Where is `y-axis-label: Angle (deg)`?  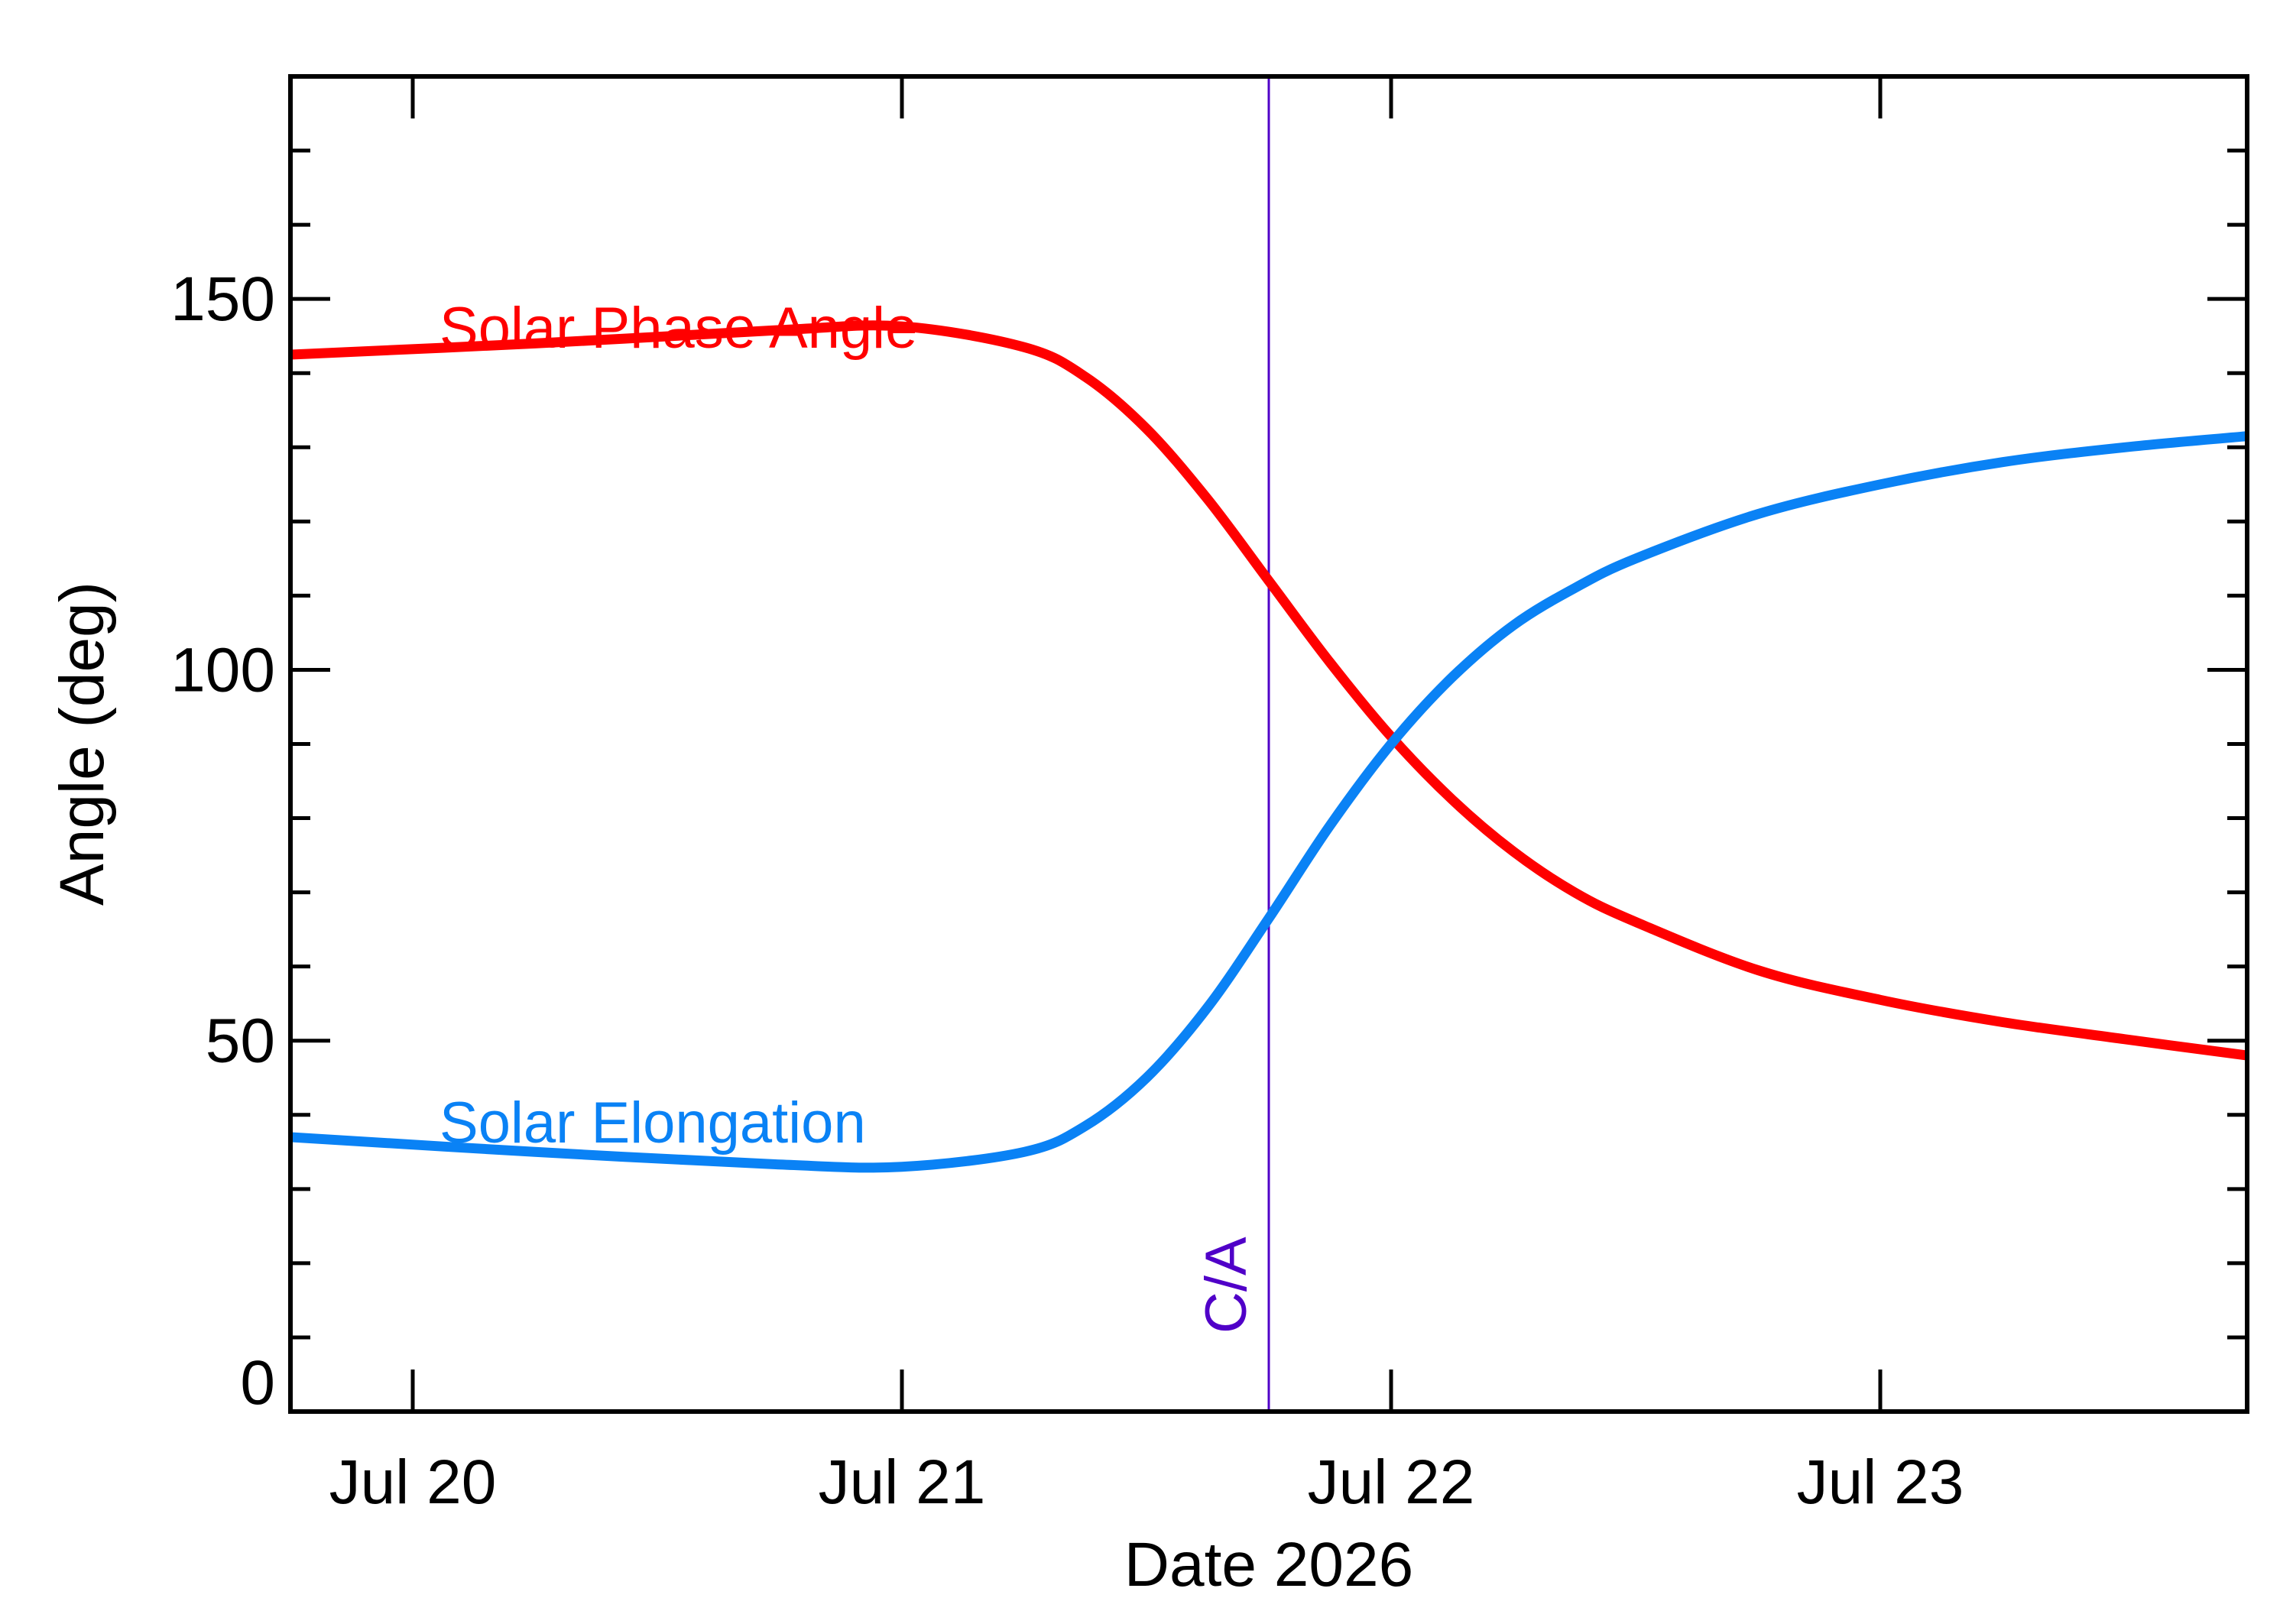 y-axis-label: Angle (deg) is located at coordinates (82, 744).